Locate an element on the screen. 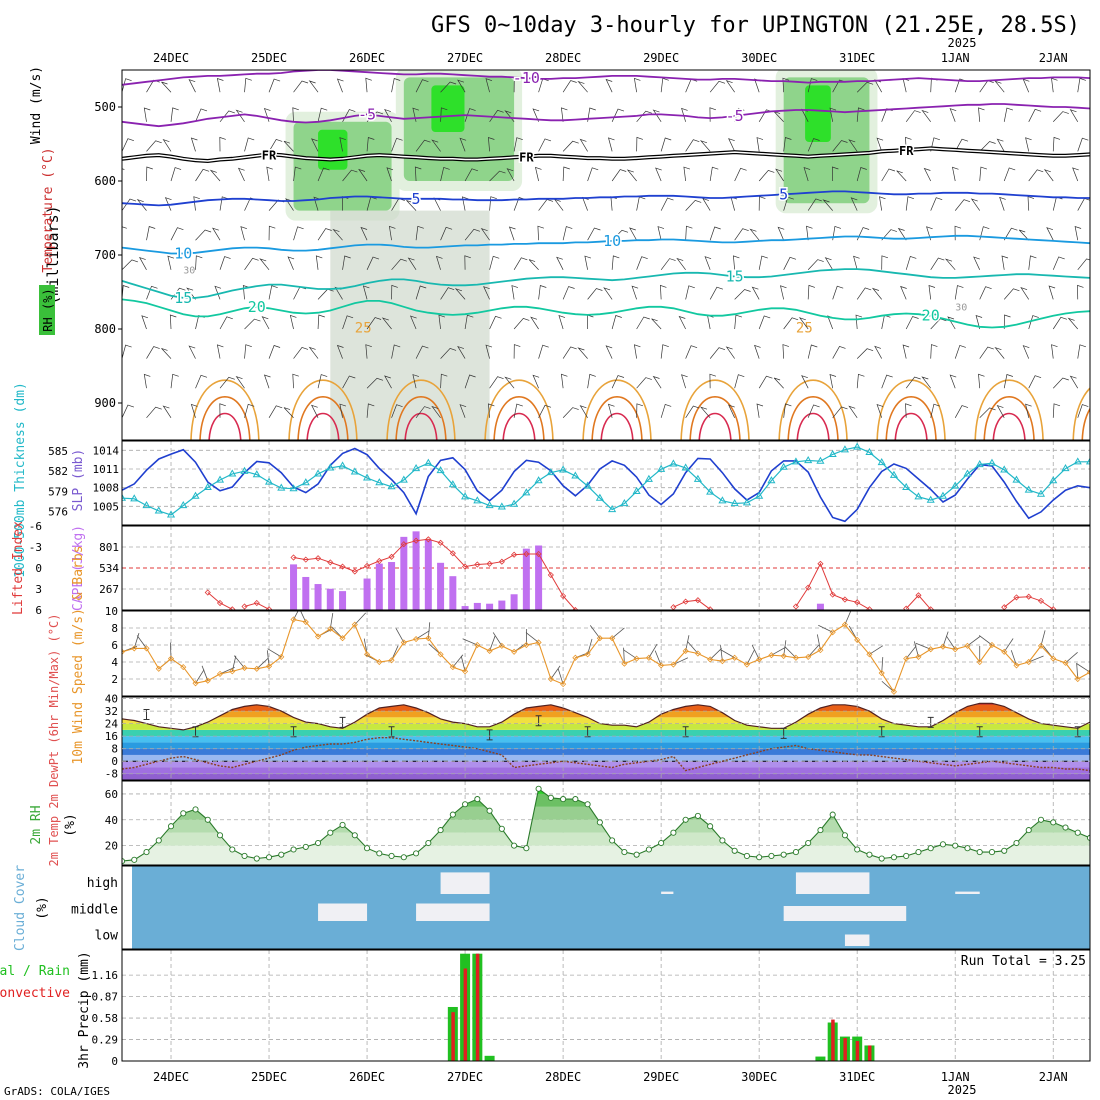 This screenshot has width=1100, height=1100. contour-label: -5 is located at coordinates (367, 114).